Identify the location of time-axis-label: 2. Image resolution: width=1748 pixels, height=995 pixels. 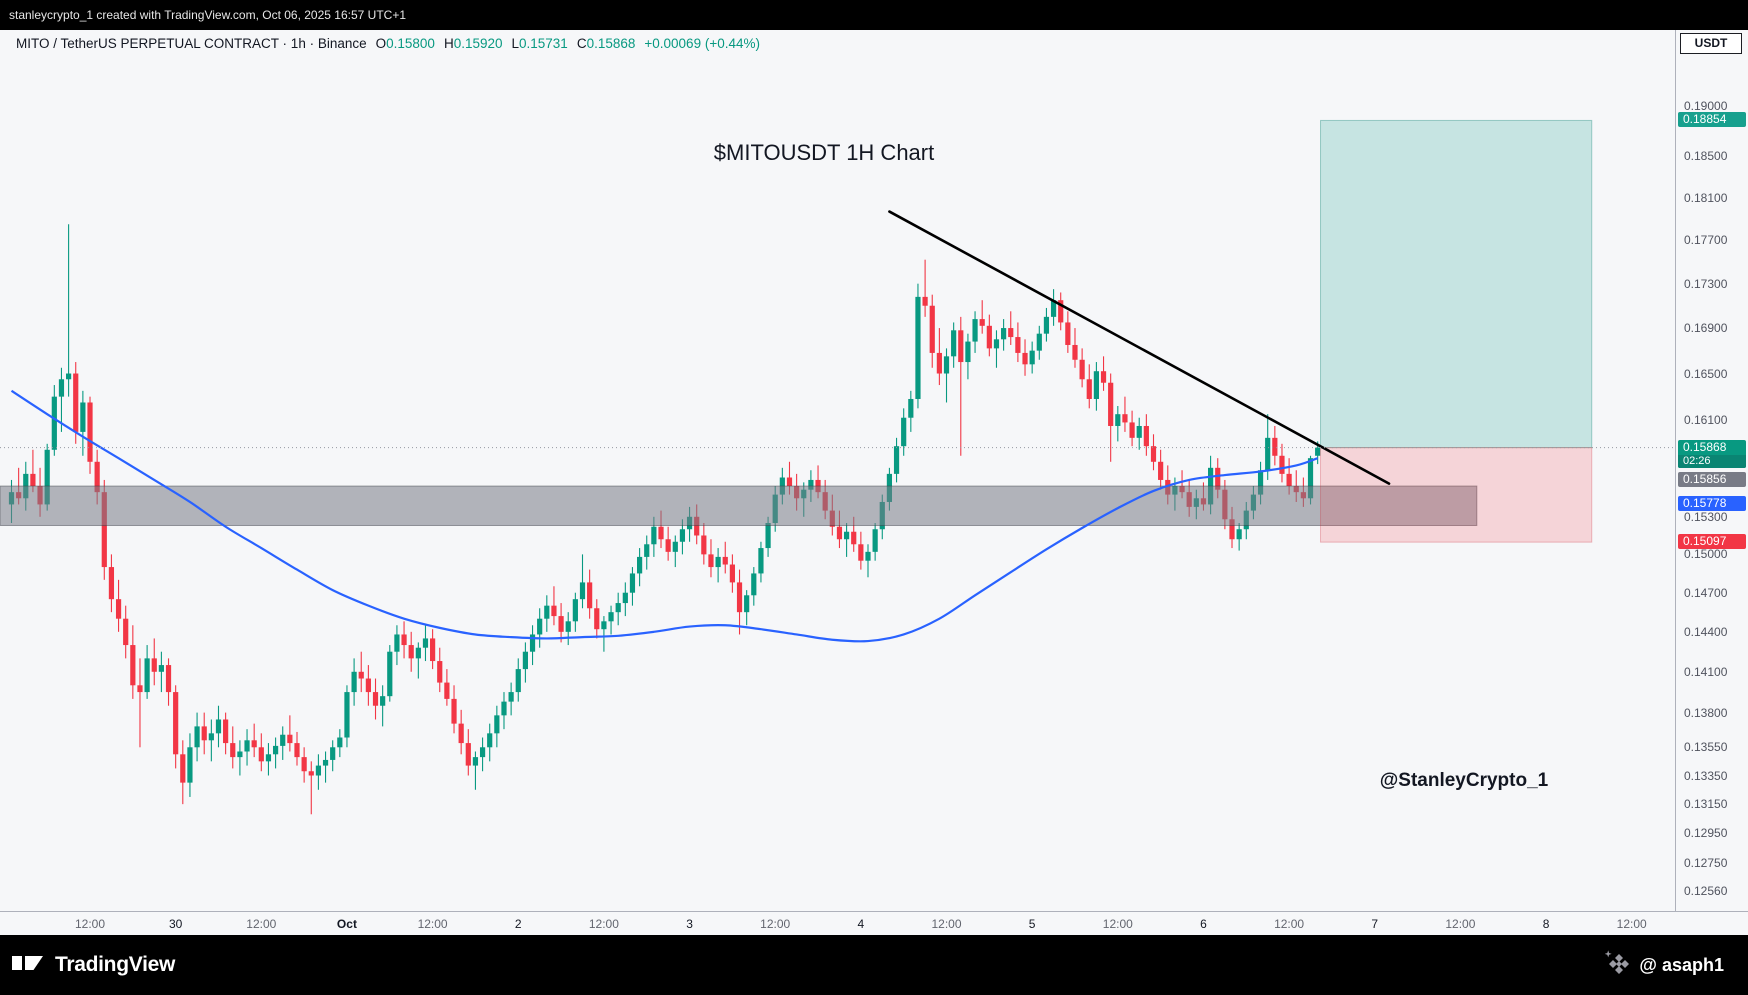
(518, 924).